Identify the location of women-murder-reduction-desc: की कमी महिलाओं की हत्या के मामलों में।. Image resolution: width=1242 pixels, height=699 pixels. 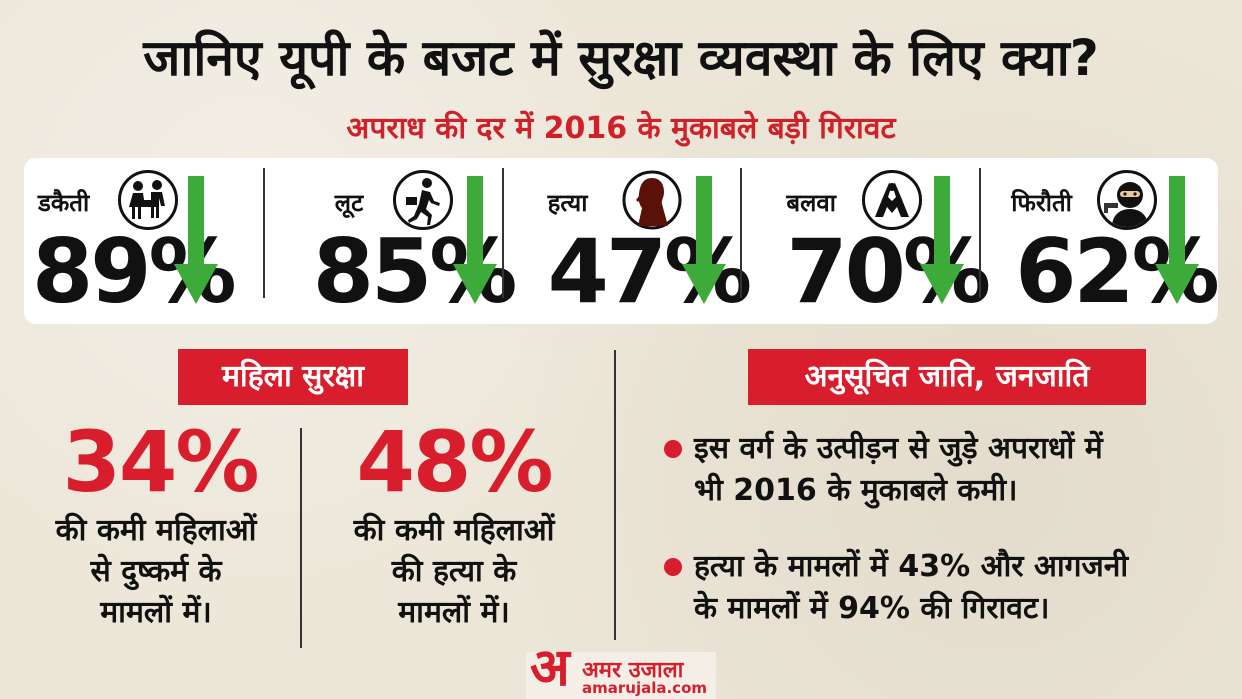
(454, 571).